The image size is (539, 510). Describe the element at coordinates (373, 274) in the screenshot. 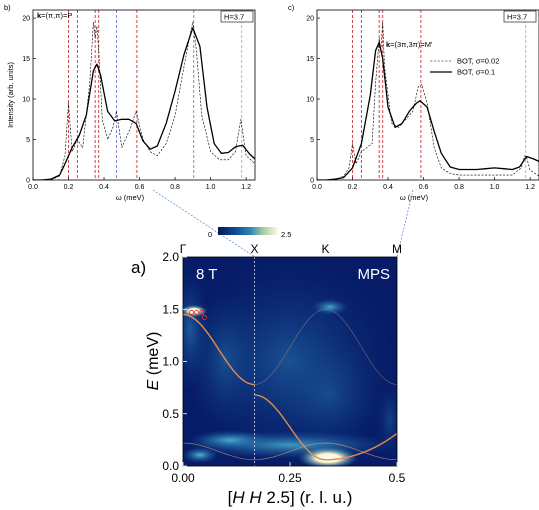

I see `sample-label: MPS` at that location.